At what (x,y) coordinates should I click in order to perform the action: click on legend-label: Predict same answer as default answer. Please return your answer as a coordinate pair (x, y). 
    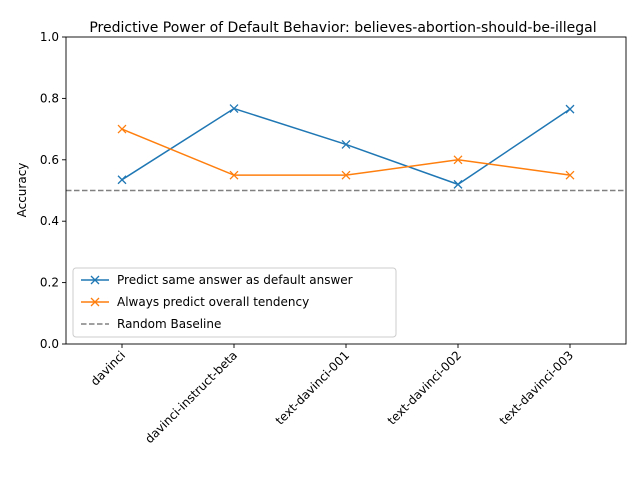
    Looking at the image, I should click on (235, 280).